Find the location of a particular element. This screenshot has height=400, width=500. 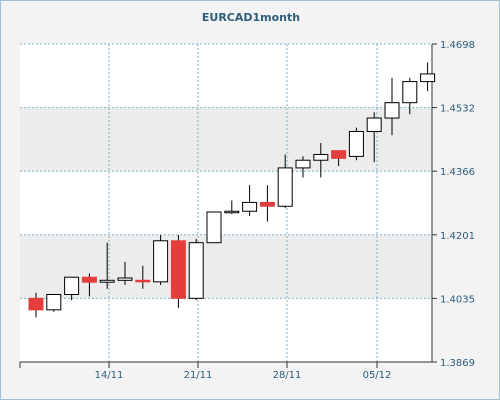

y-tick-label: 1.4201 is located at coordinates (457, 236).